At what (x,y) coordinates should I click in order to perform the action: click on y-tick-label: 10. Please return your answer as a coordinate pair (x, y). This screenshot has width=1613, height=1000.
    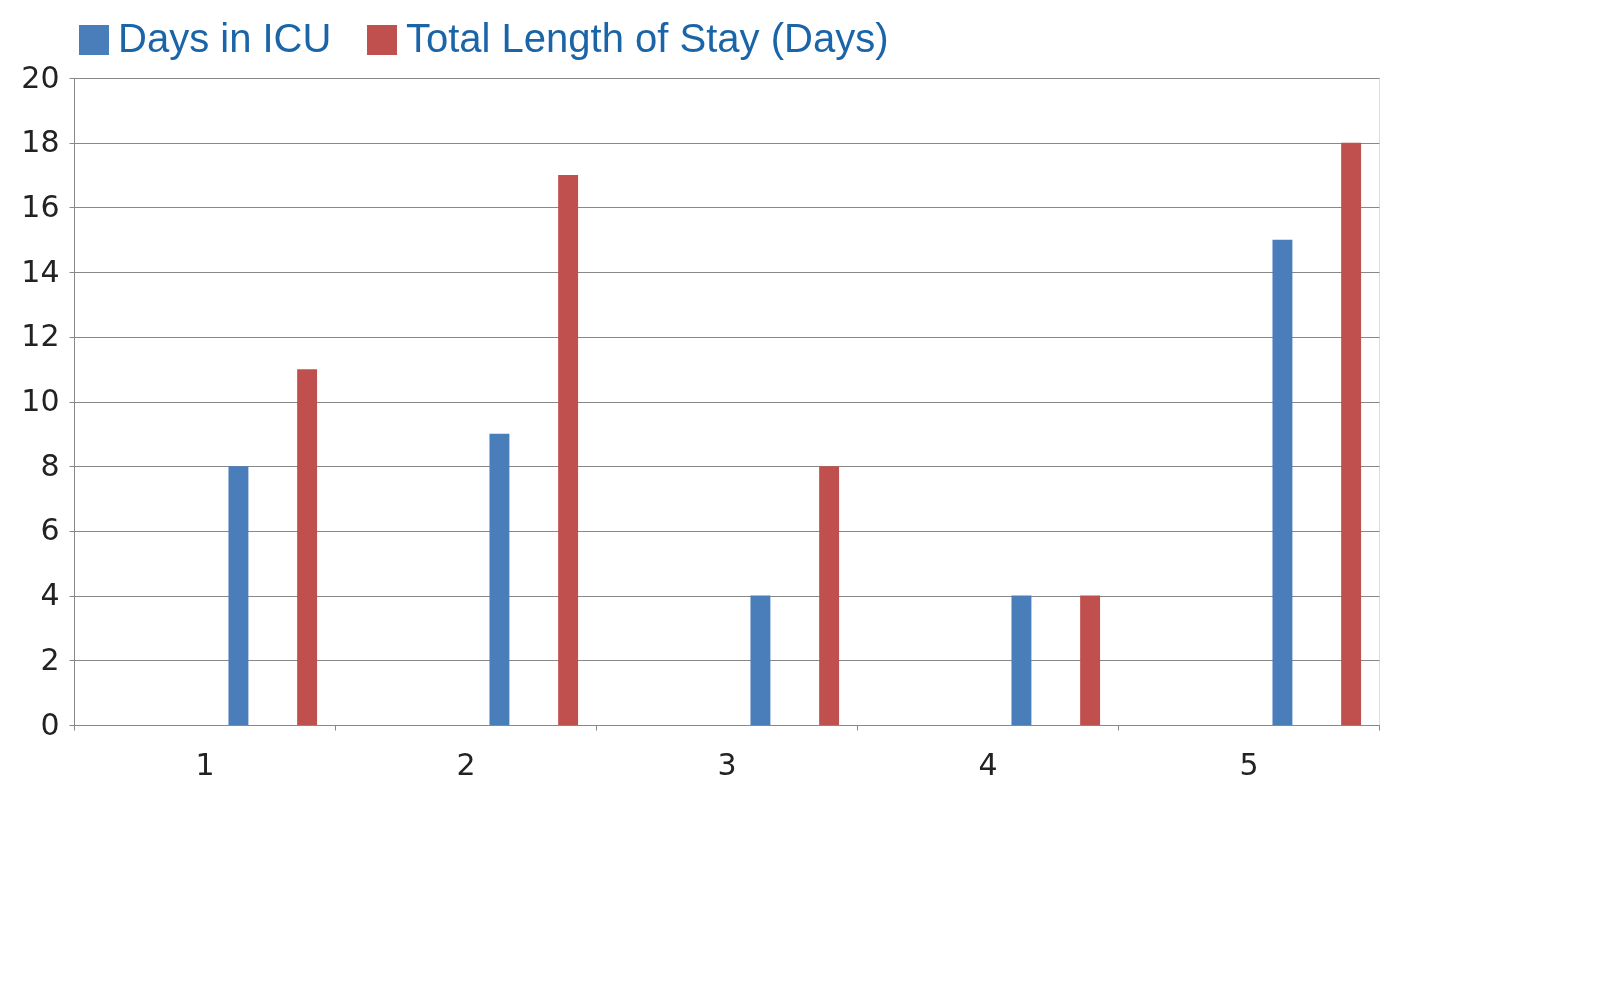
    Looking at the image, I should click on (40, 400).